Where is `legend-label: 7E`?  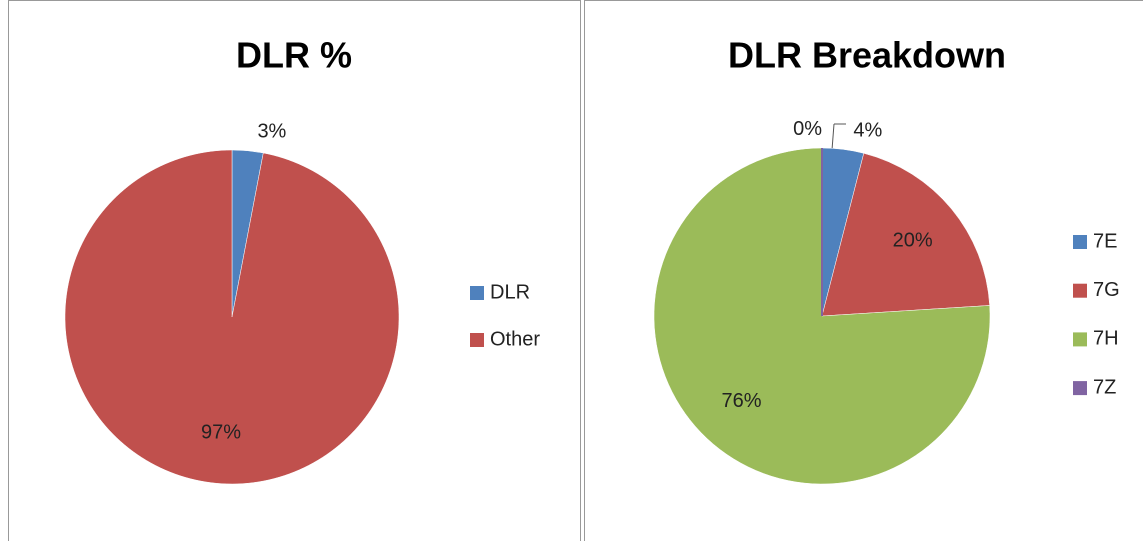
legend-label: 7E is located at coordinates (1105, 241).